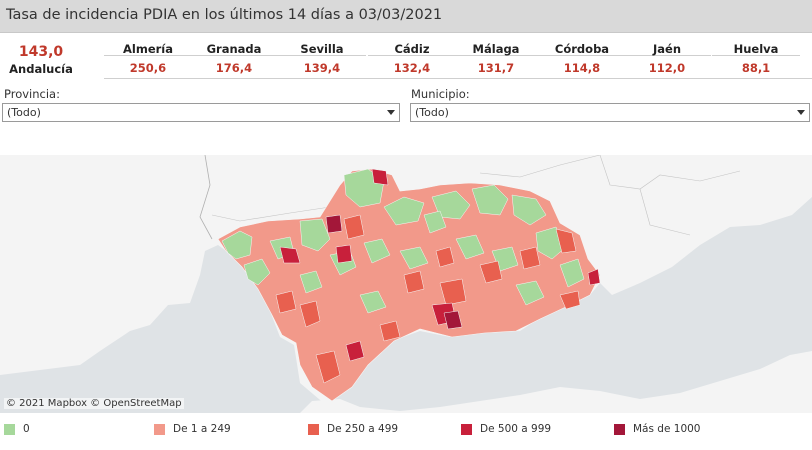  Describe the element at coordinates (667, 68) in the screenshot. I see `province-value: 112,0` at that location.